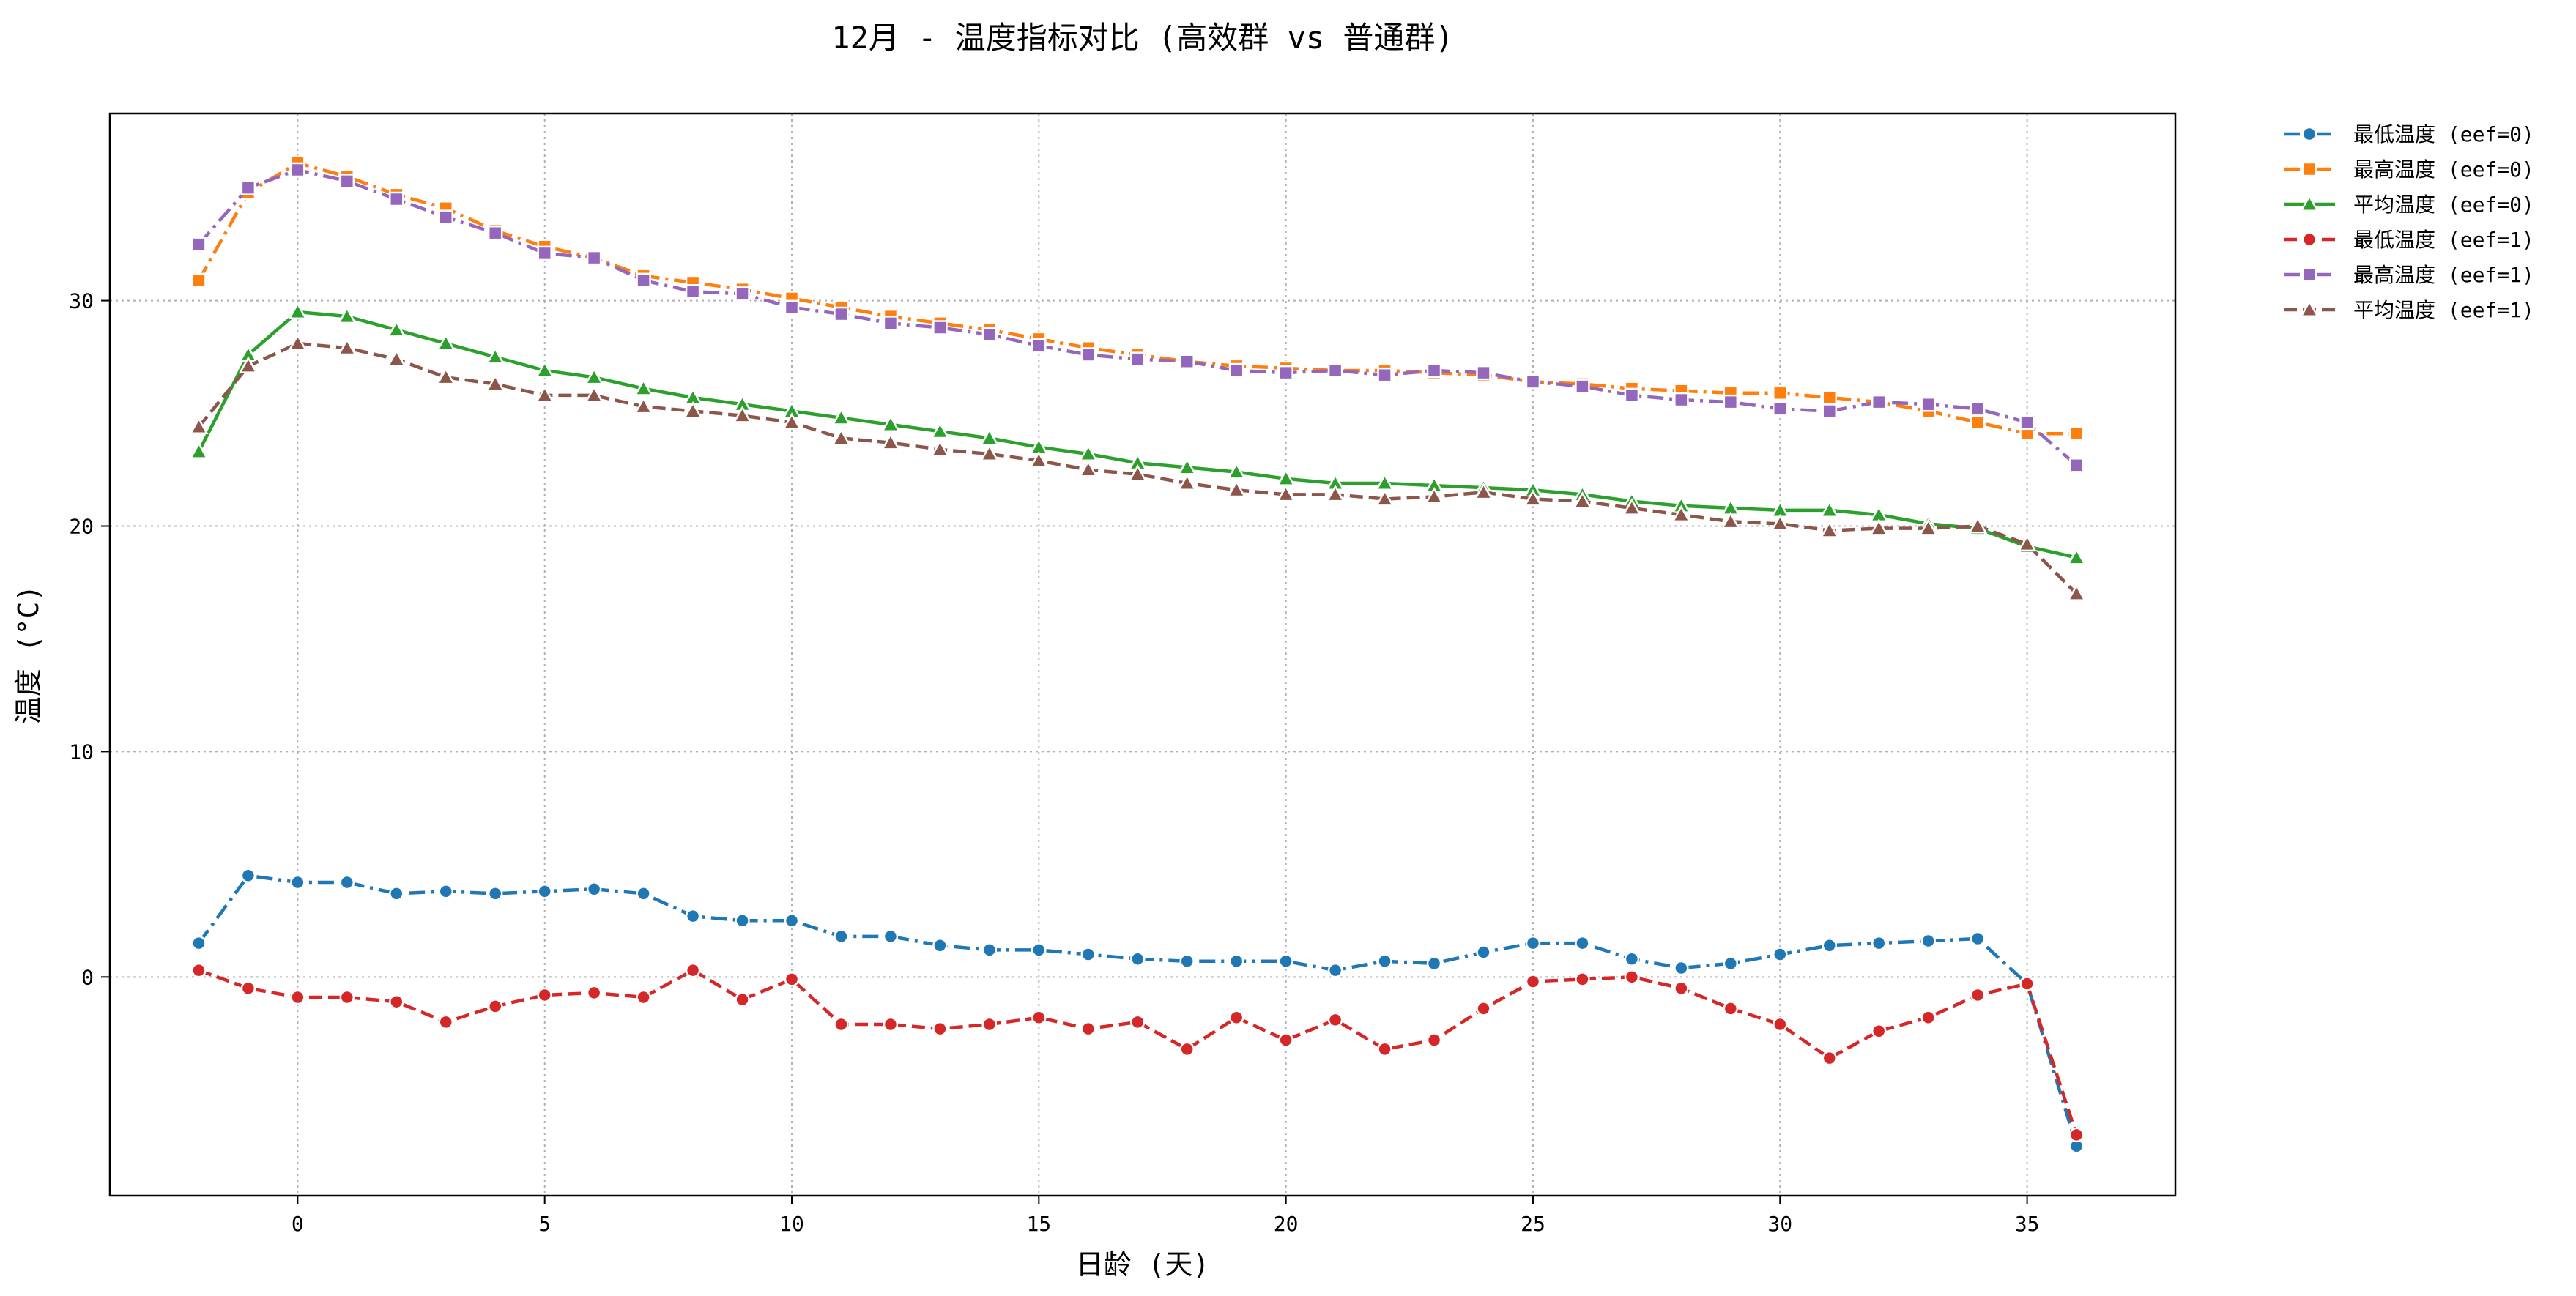 This screenshot has width=2576, height=1296. Describe the element at coordinates (87, 977) in the screenshot. I see `y-tick-label: 0` at that location.